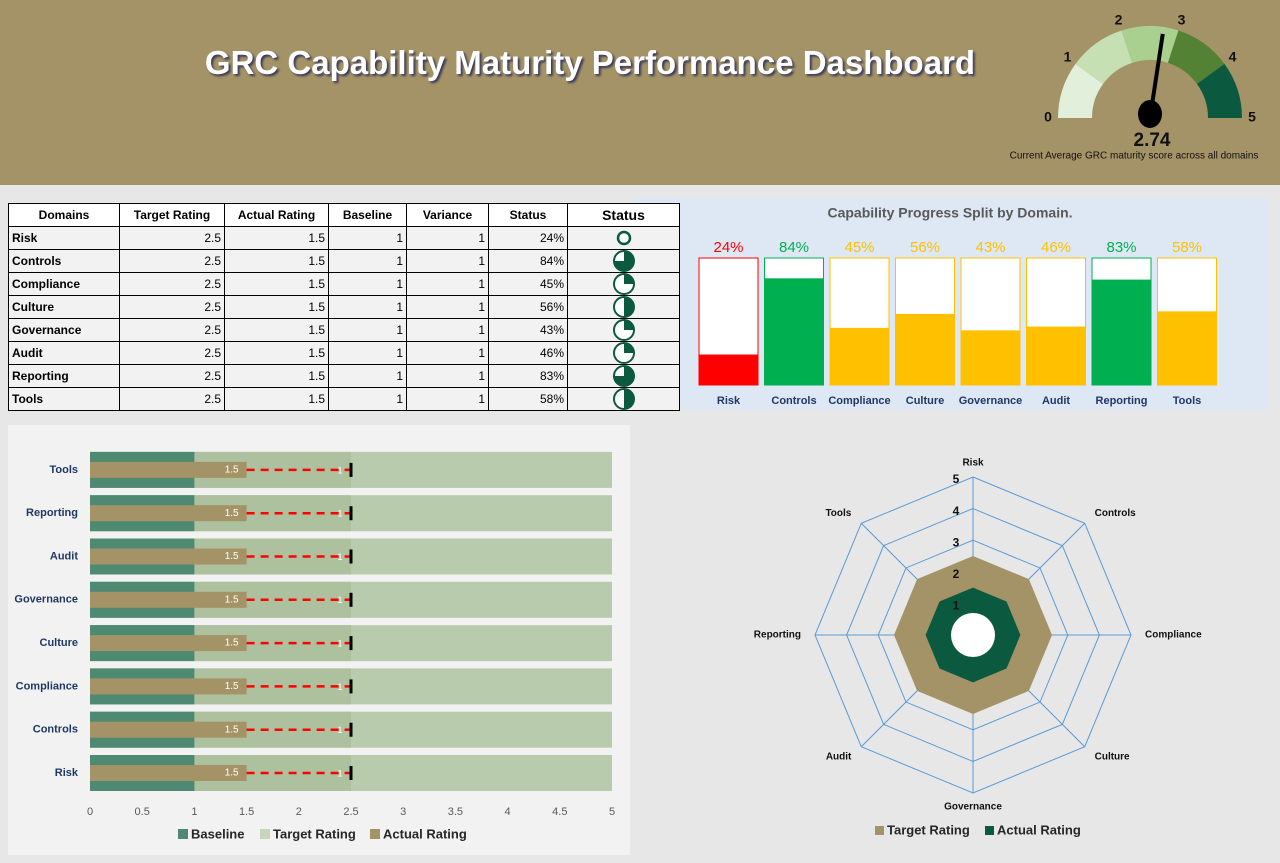  I want to click on table-row: Reporting 2.5 1.5 1 1 83%, so click(344, 376).